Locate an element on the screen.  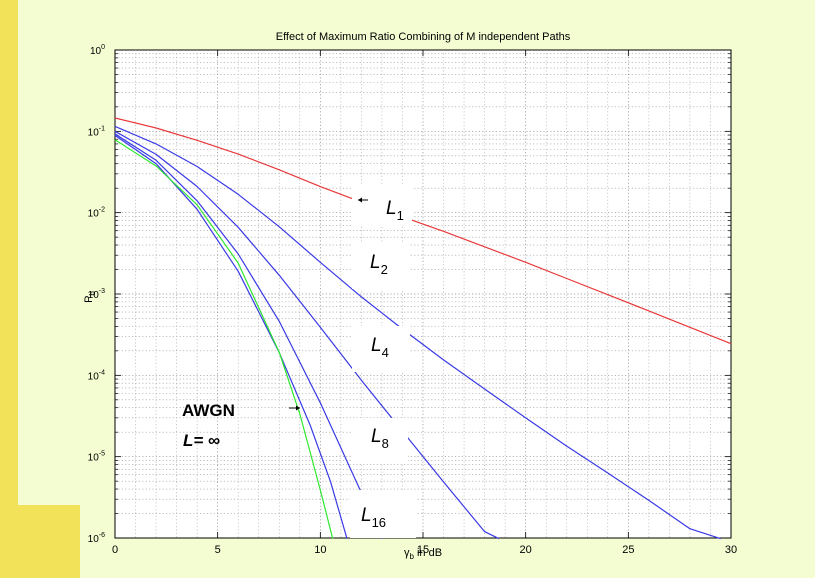
annotation-L2: L2 is located at coordinates (379, 264).